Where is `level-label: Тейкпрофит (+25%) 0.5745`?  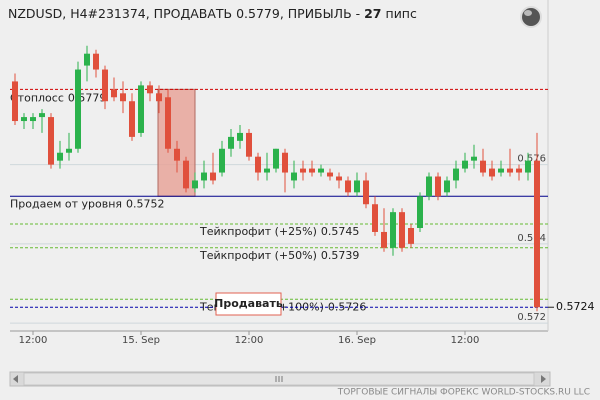 level-label: Тейкпрофит (+25%) 0.5745 is located at coordinates (279, 231).